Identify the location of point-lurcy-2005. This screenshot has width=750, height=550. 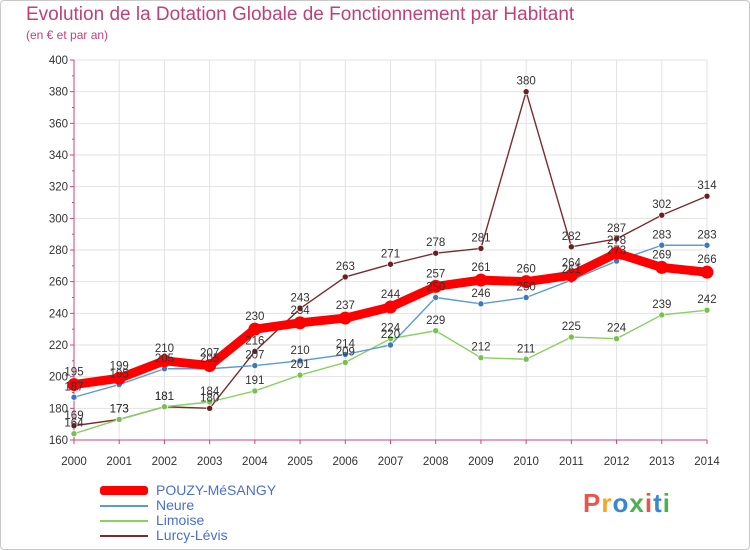
(300, 308).